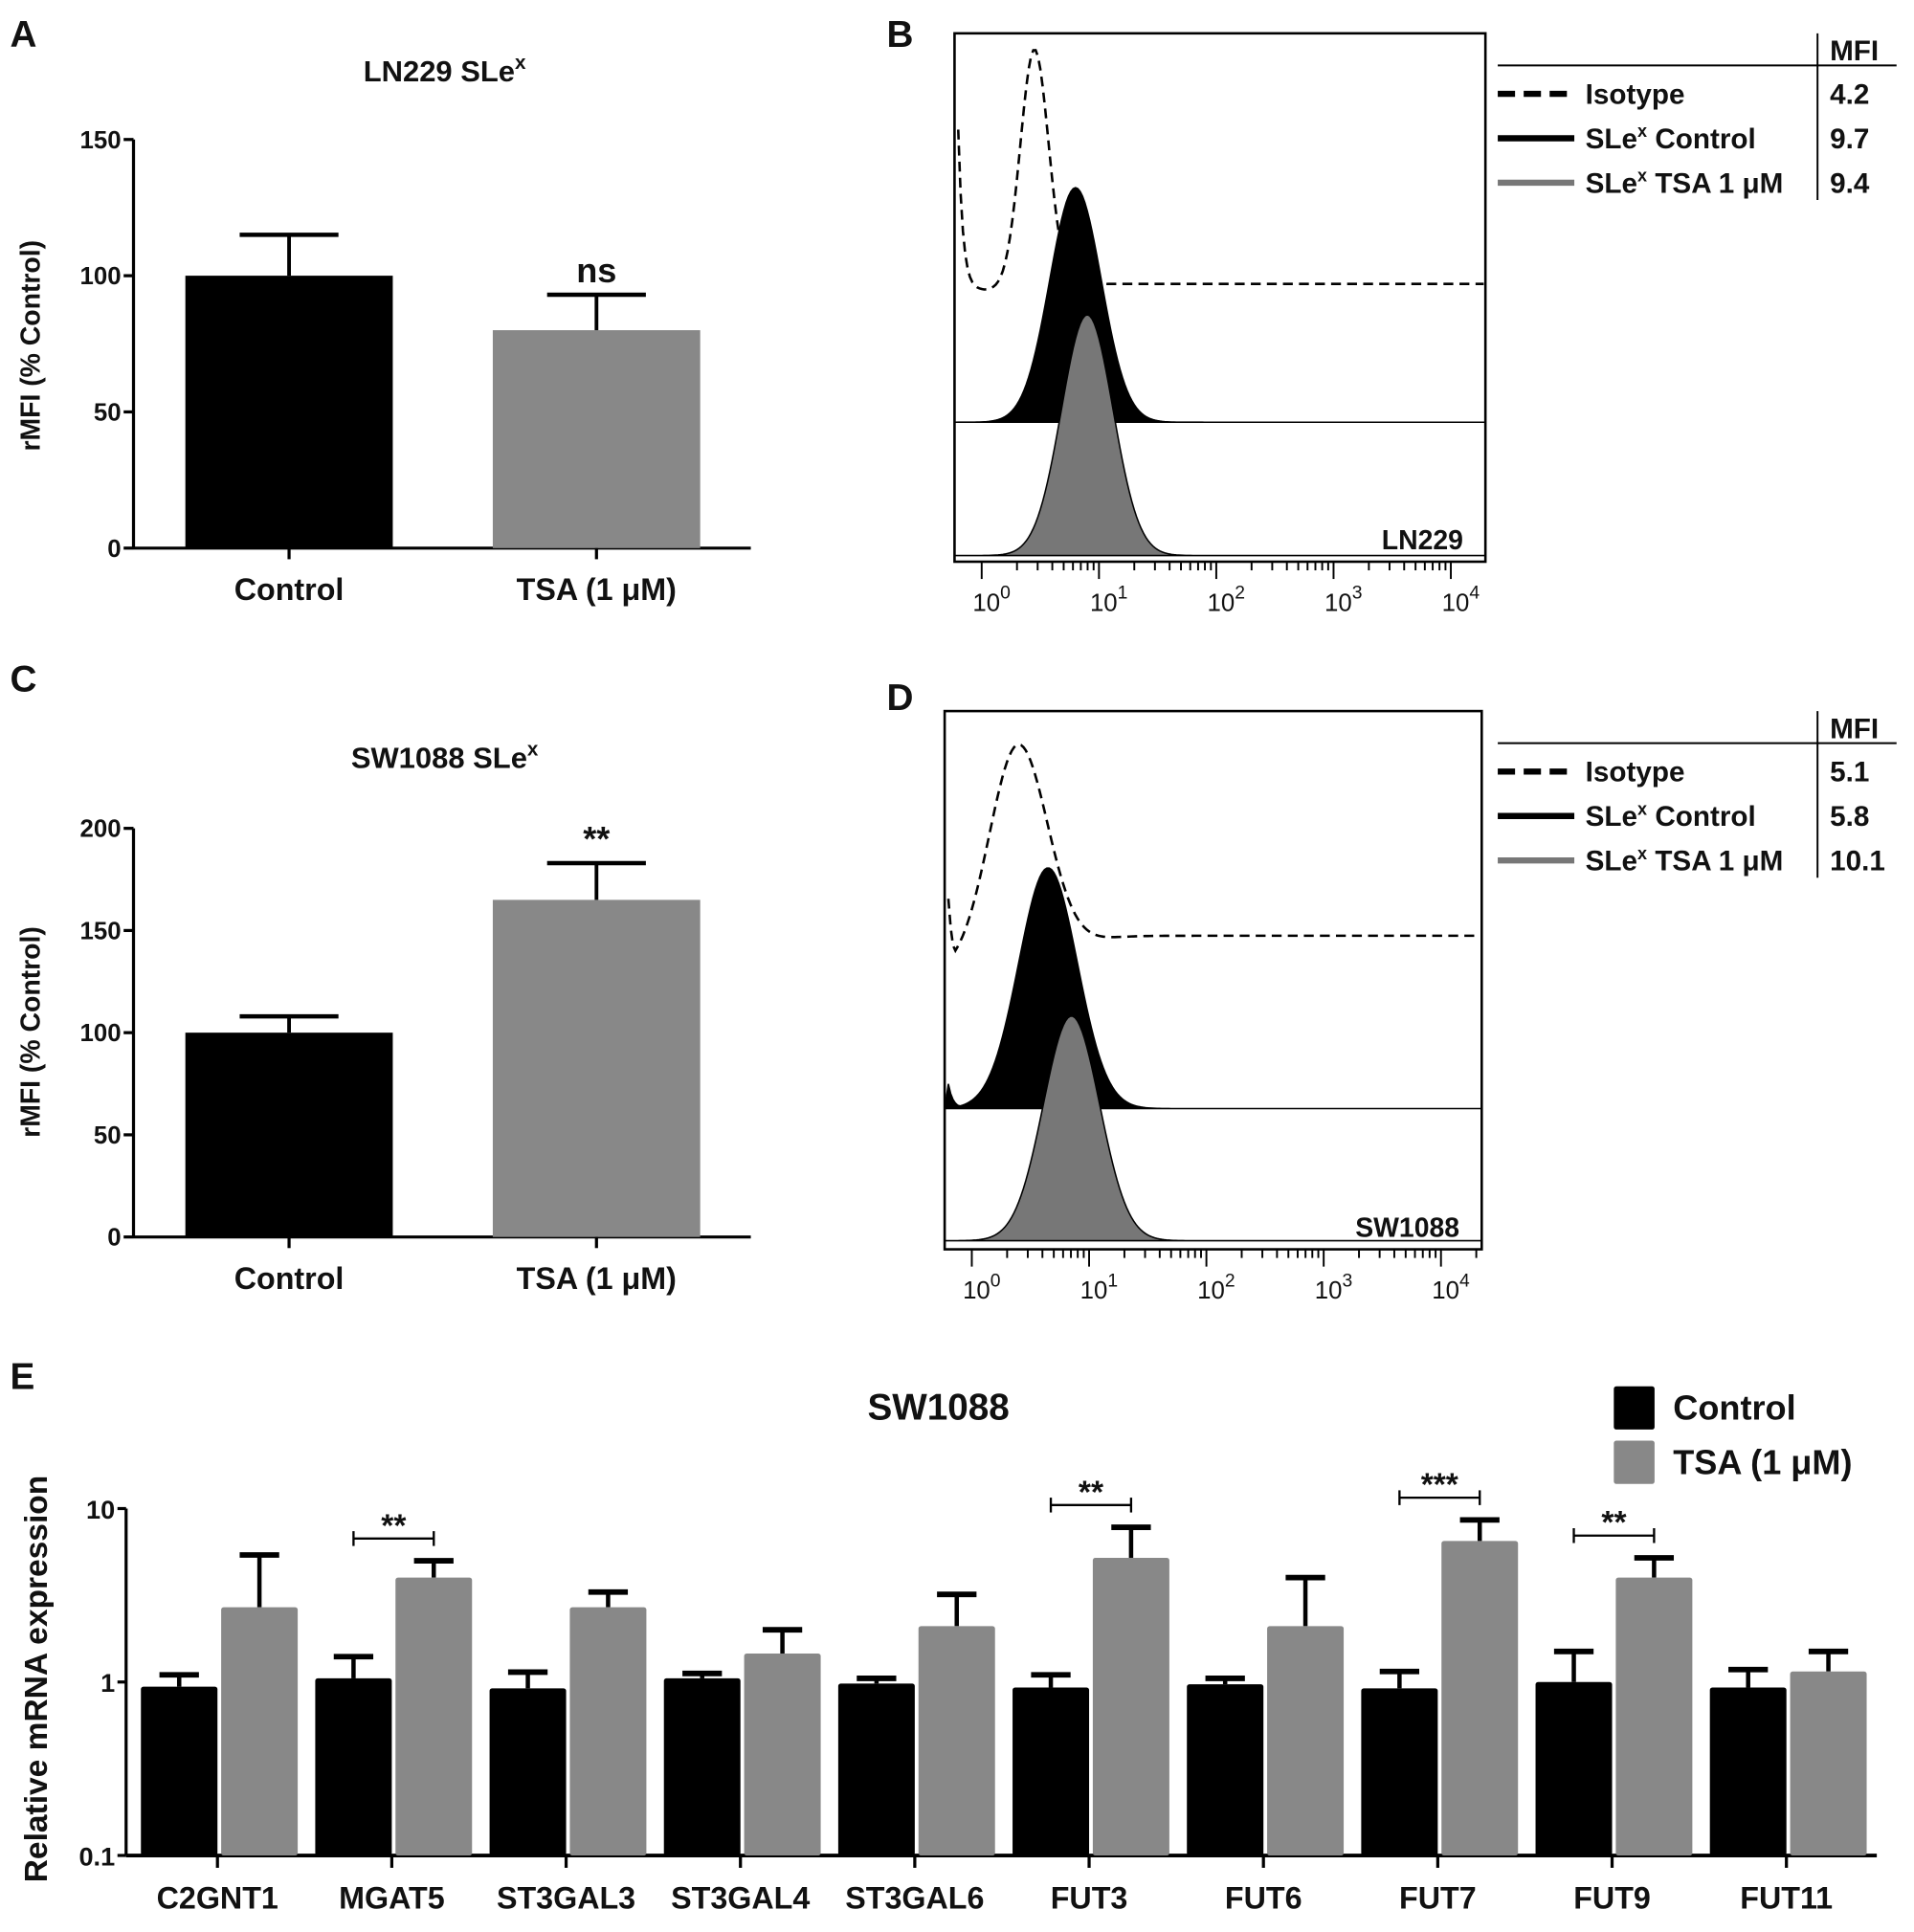  What do you see at coordinates (30, 1032) in the screenshot?
I see `panel-c-ylabel: rMFI (% Control)` at bounding box center [30, 1032].